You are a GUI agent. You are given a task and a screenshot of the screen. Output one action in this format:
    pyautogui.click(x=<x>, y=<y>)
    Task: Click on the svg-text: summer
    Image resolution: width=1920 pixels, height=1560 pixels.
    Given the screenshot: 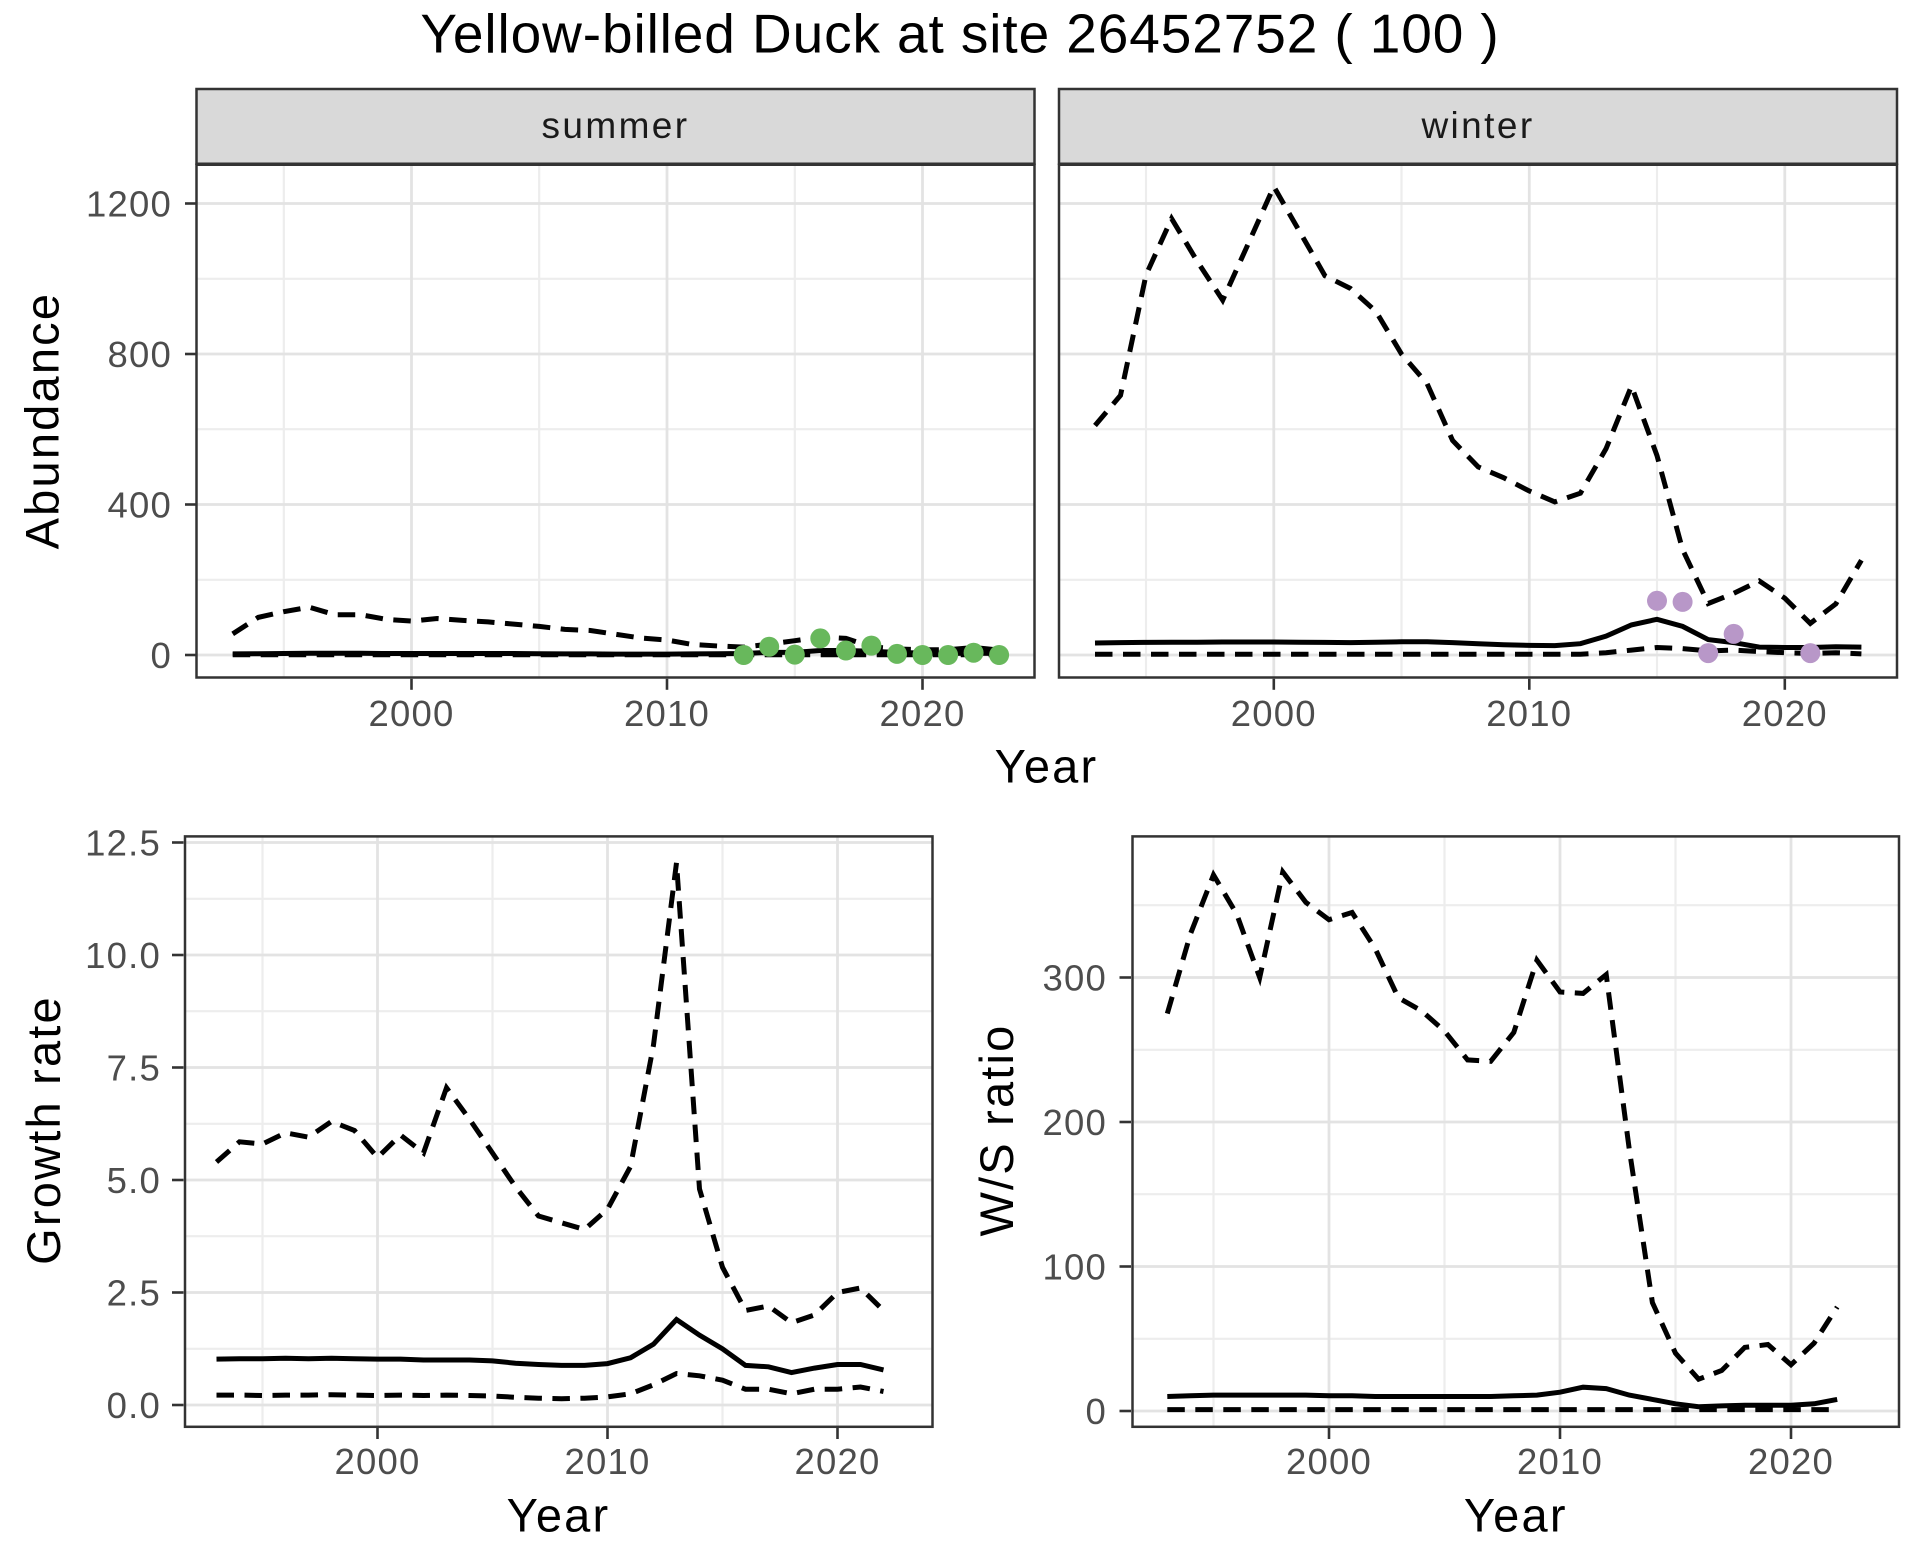 What is the action you would take?
    pyautogui.click(x=615, y=125)
    